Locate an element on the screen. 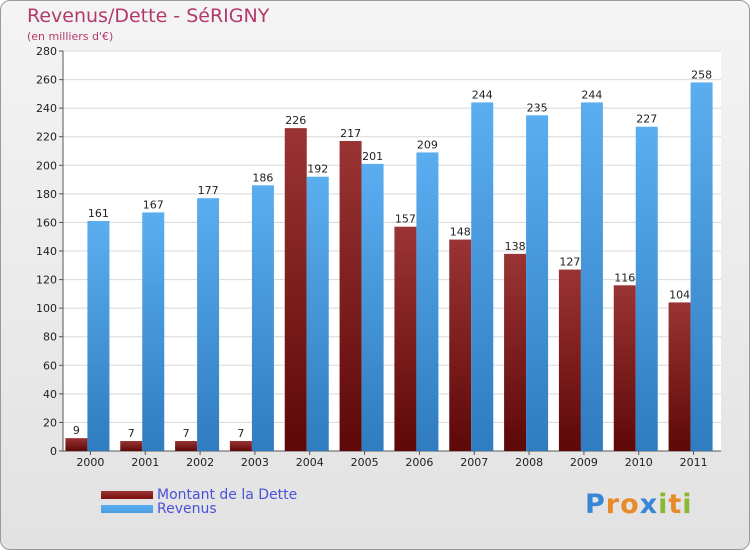 This screenshot has height=550, width=750. data-label-dette: 127 is located at coordinates (569, 262).